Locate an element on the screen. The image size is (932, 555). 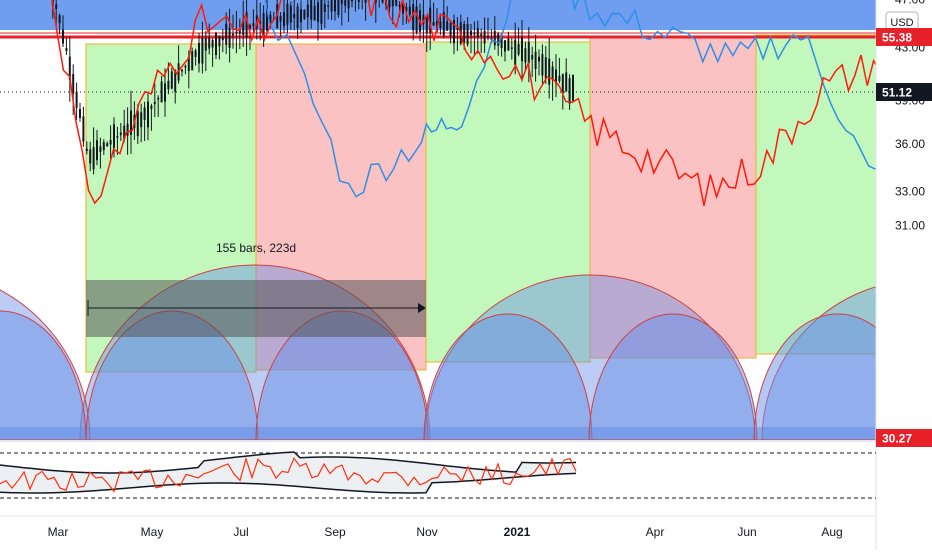
x-tick-5: 2021 is located at coordinates (517, 532).